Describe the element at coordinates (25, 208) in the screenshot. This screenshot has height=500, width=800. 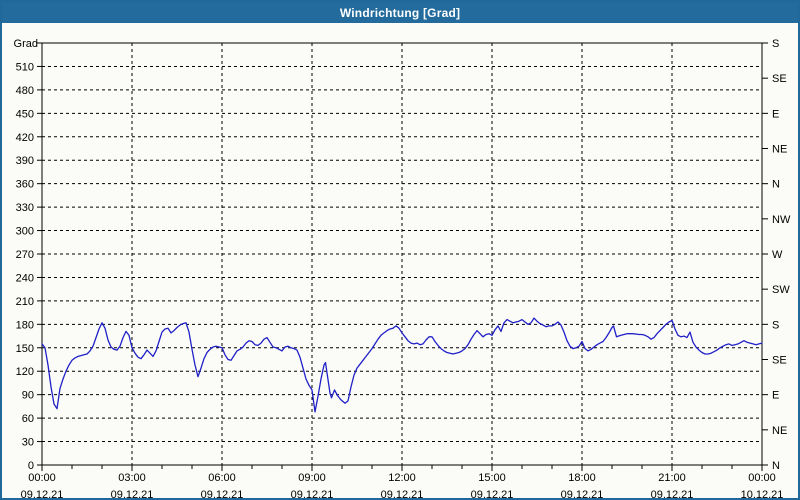
I see `svg-text: 330` at that location.